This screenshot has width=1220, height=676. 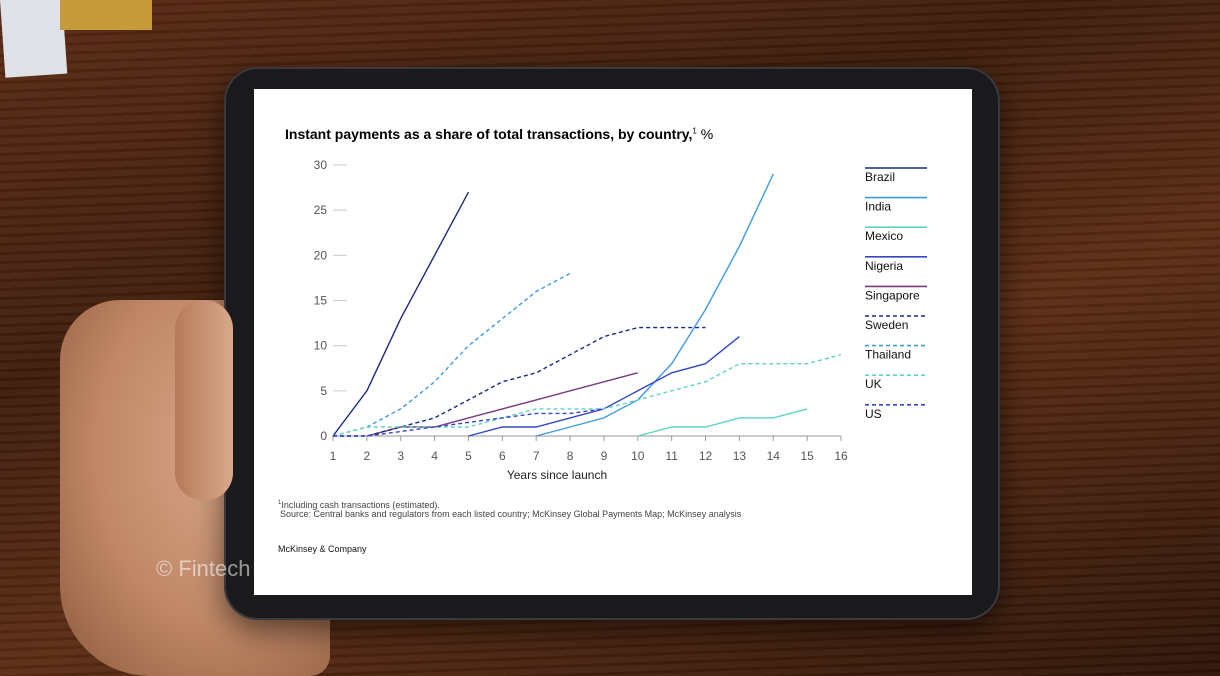 I want to click on series-line-uk, so click(x=587, y=395).